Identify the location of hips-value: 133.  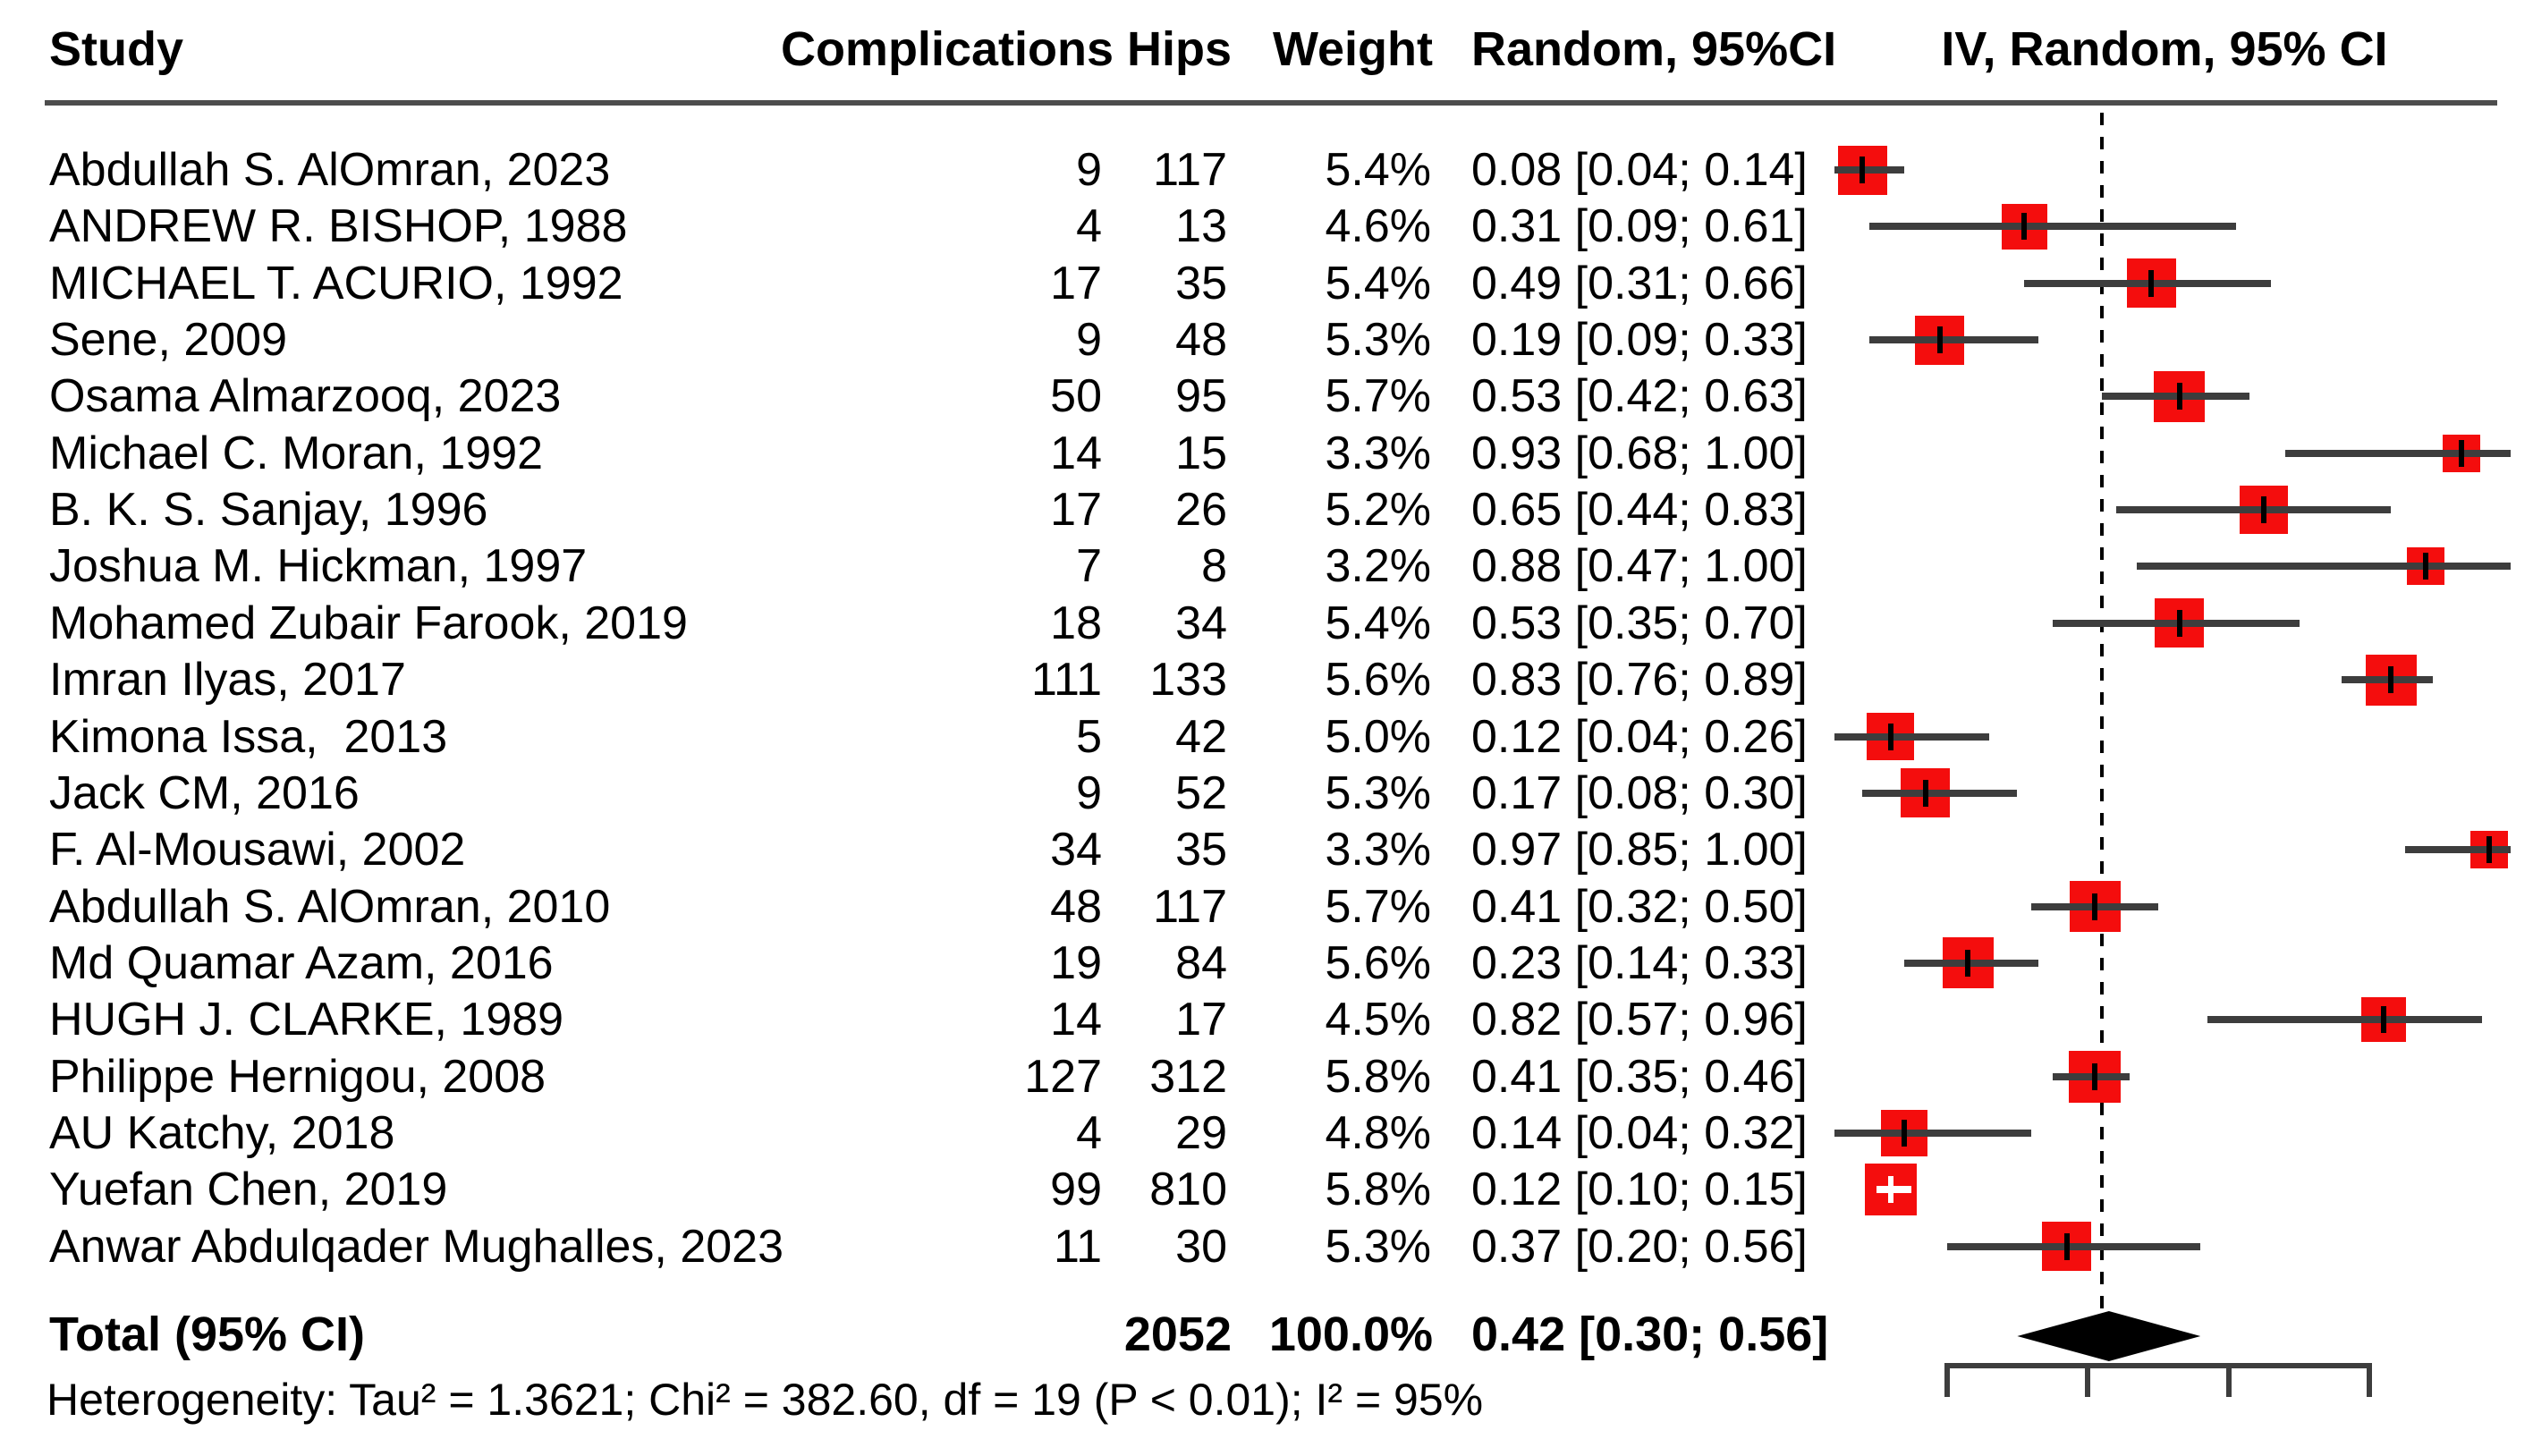
(1188, 680).